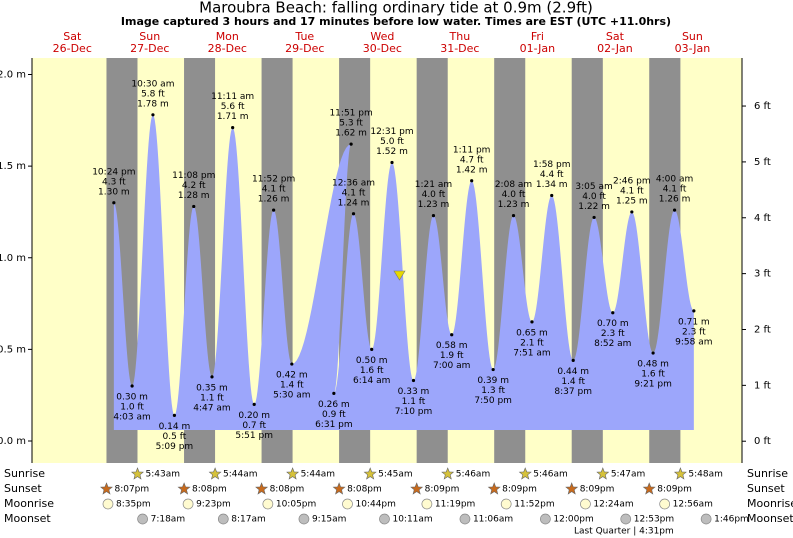  Describe the element at coordinates (472, 170) in the screenshot. I see `tide-label: 1.42 m` at that location.